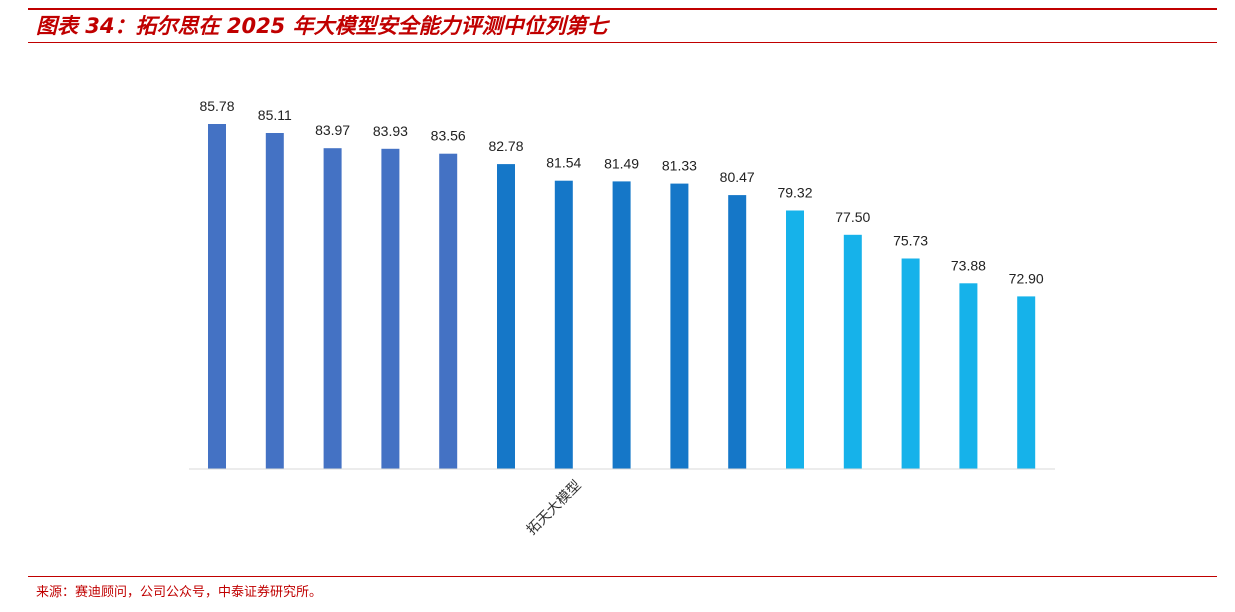 The image size is (1235, 612). Describe the element at coordinates (622, 576) in the screenshot. I see `source-rule` at that location.